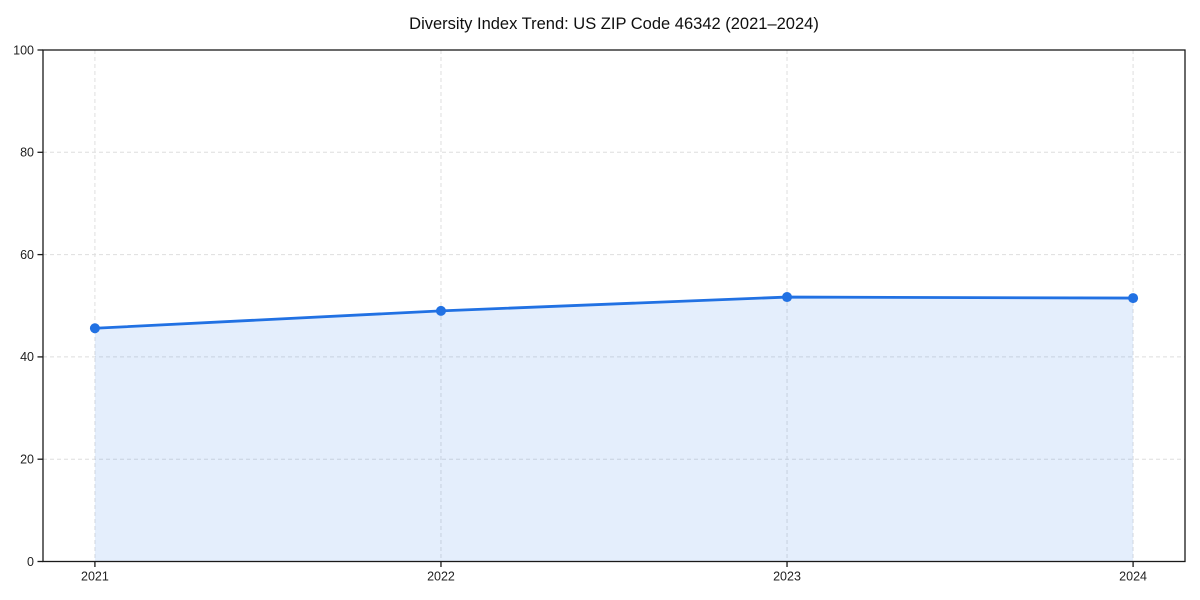 This screenshot has width=1200, height=600. Describe the element at coordinates (787, 297) in the screenshot. I see `data-point-2023` at that location.